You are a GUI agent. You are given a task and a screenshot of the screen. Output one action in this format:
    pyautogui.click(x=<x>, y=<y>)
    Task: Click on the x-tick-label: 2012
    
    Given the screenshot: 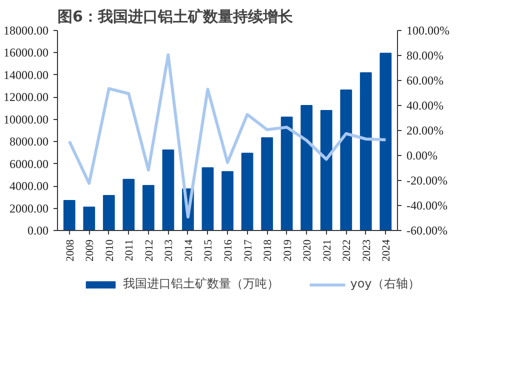 What is the action you would take?
    pyautogui.click(x=149, y=251)
    